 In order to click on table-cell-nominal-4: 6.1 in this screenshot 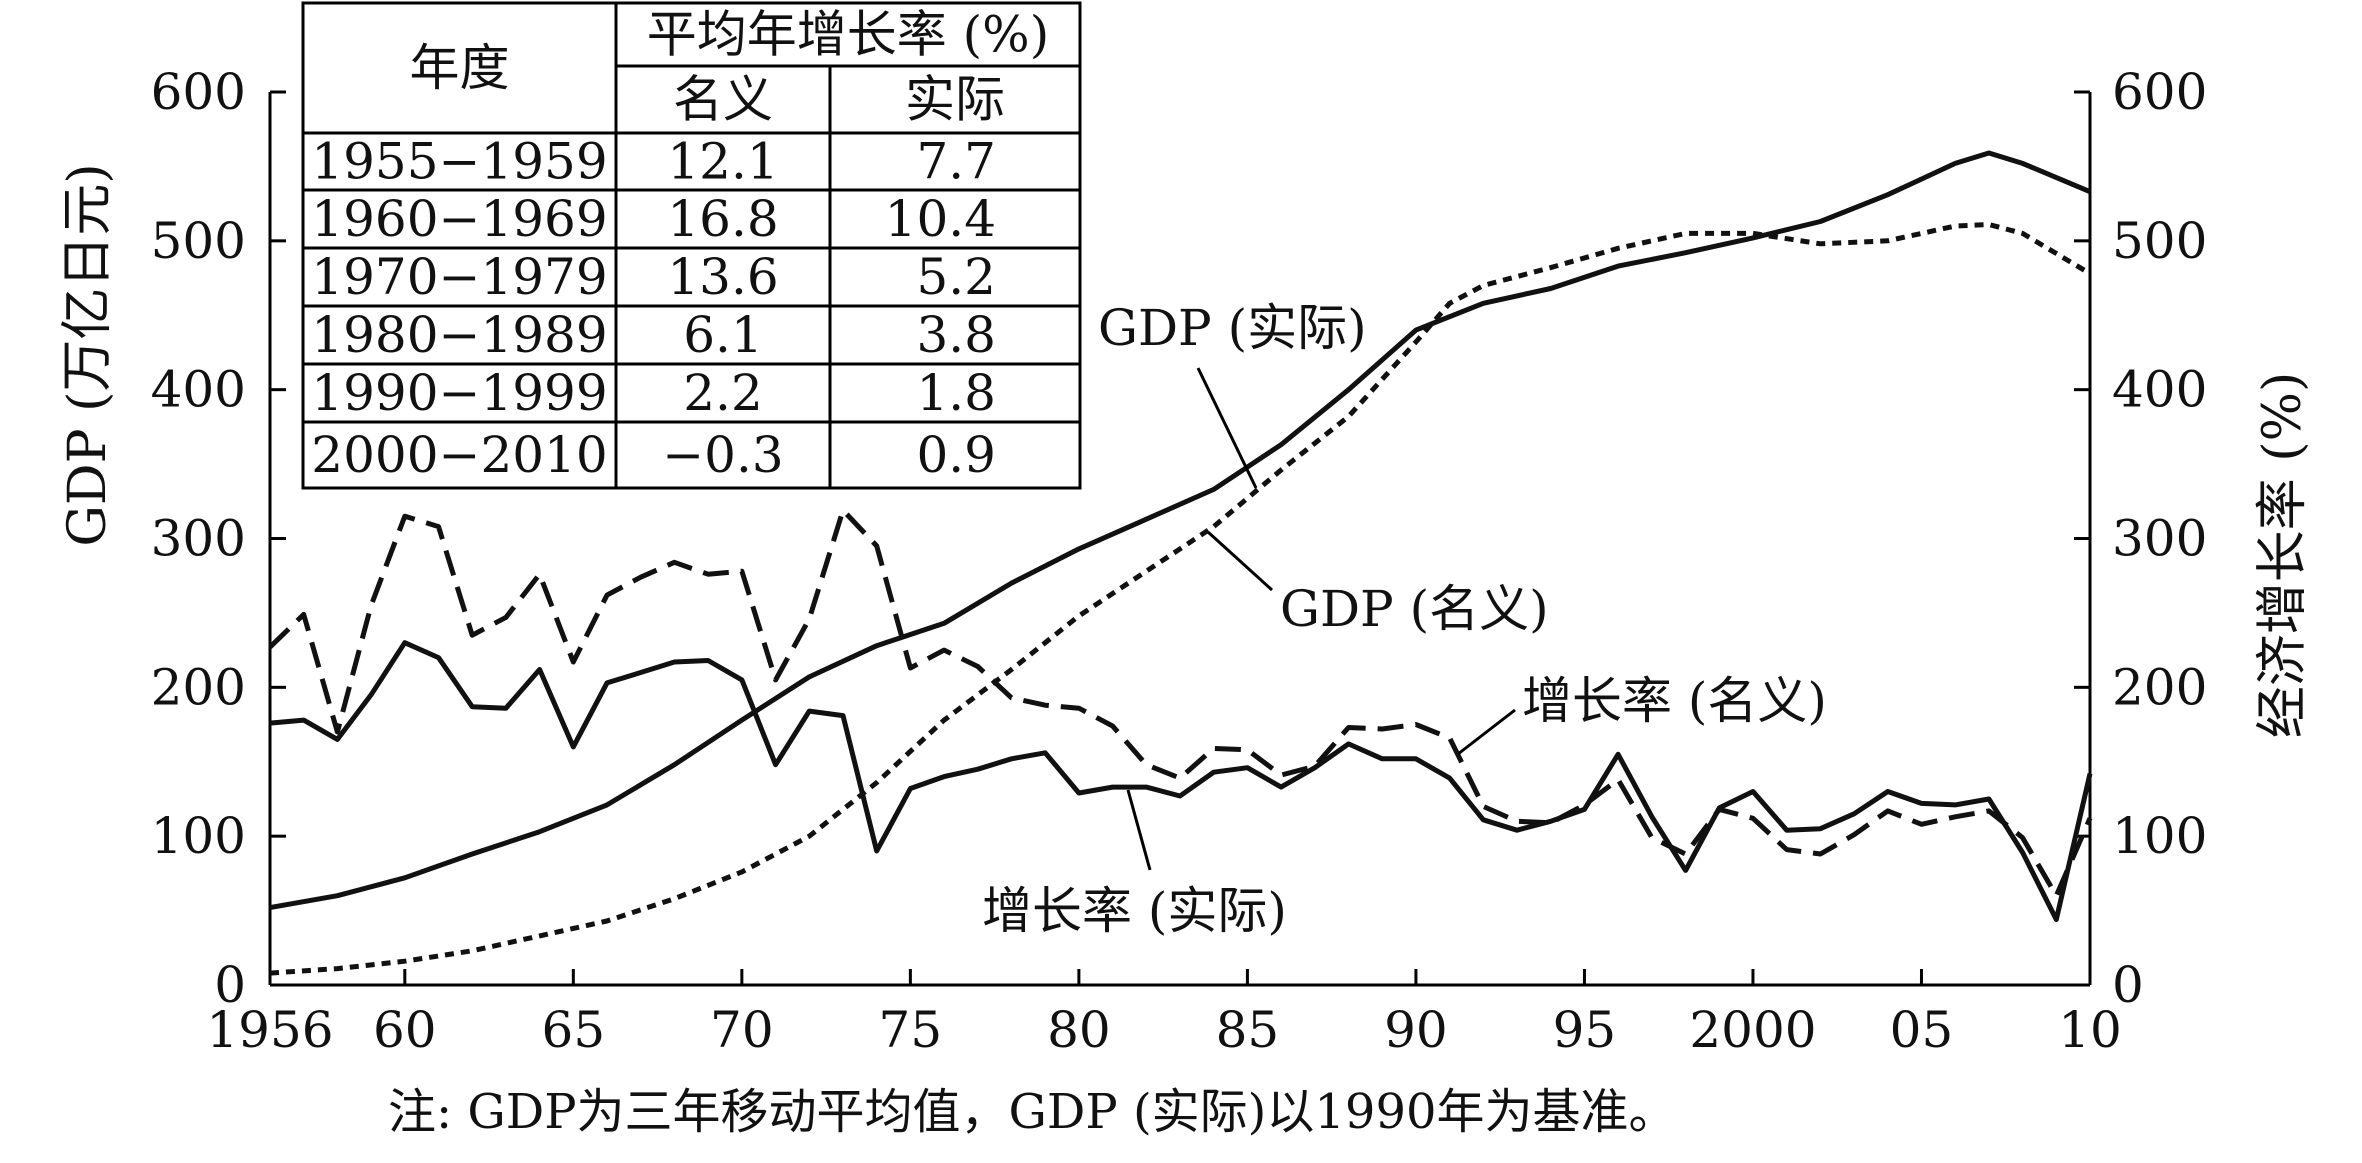, I will do `click(723, 335)`.